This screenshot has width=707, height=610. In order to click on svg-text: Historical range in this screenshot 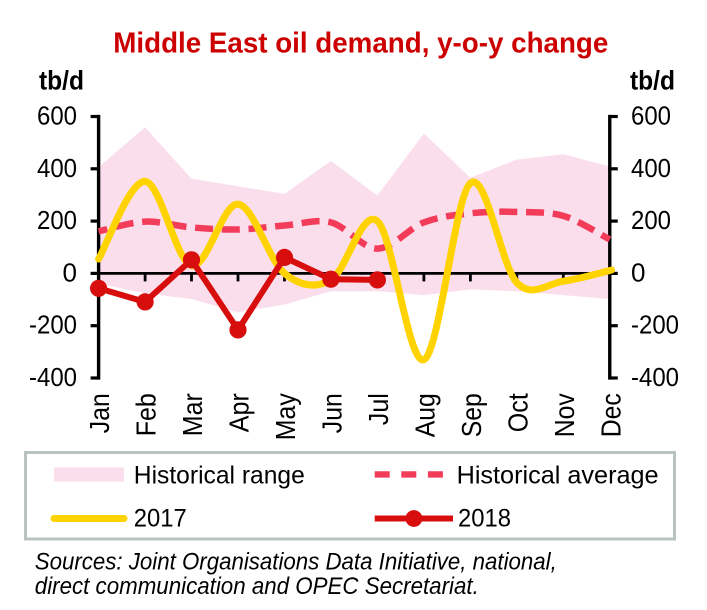, I will do `click(219, 476)`.